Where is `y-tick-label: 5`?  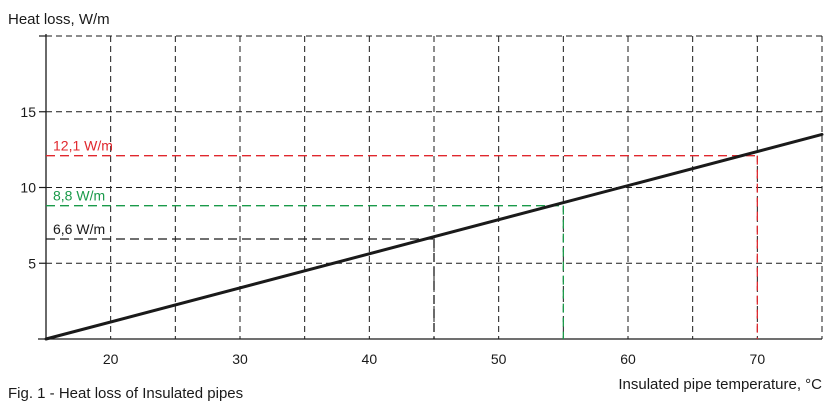
y-tick-label: 5 is located at coordinates (32, 263).